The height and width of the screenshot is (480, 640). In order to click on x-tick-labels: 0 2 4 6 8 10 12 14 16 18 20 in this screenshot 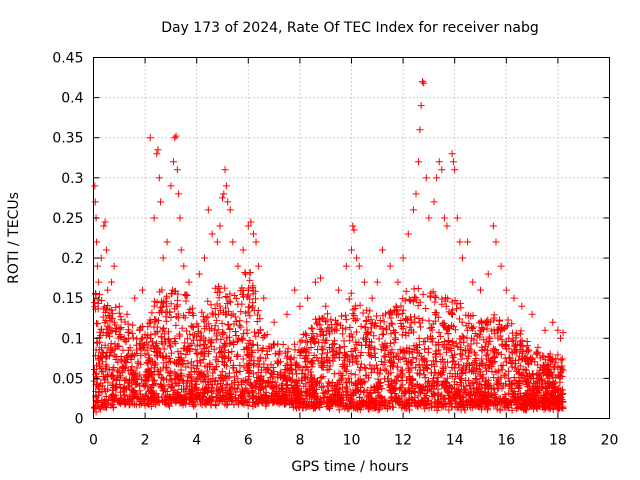, I will do `click(353, 441)`.